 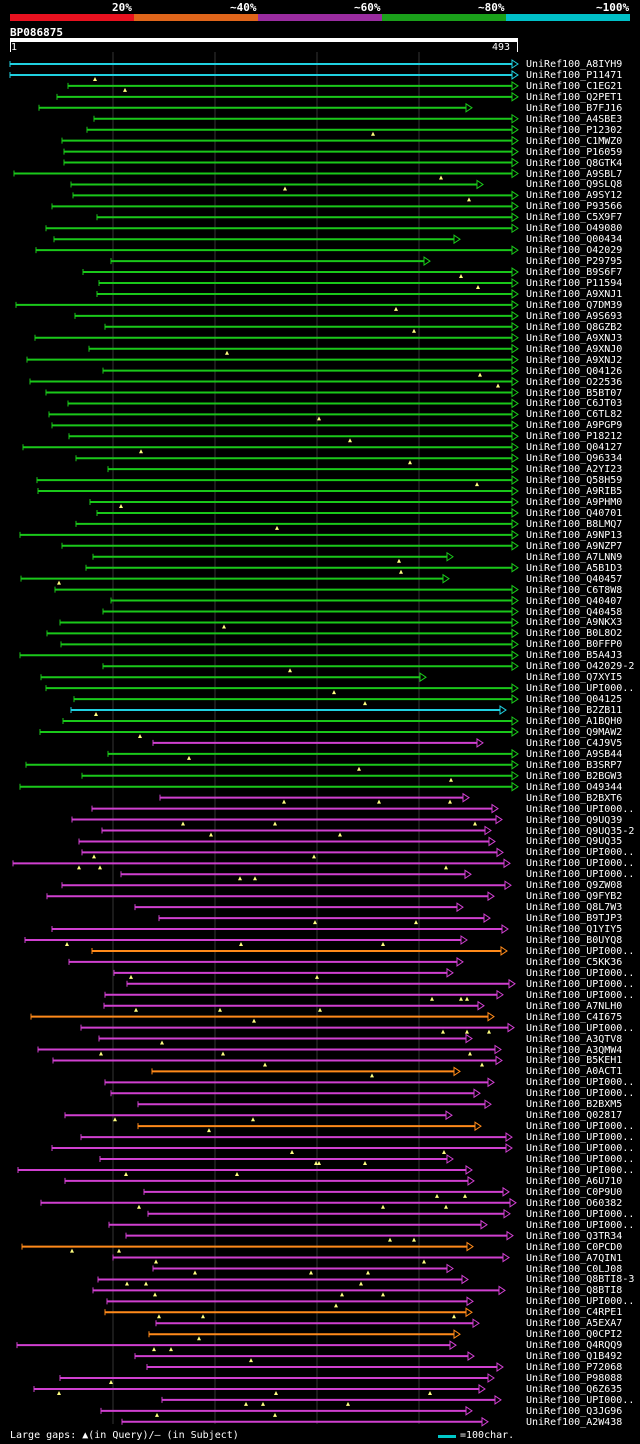 I want to click on hit-label: UniRef100_Q3TR34, so click(x=574, y=1236).